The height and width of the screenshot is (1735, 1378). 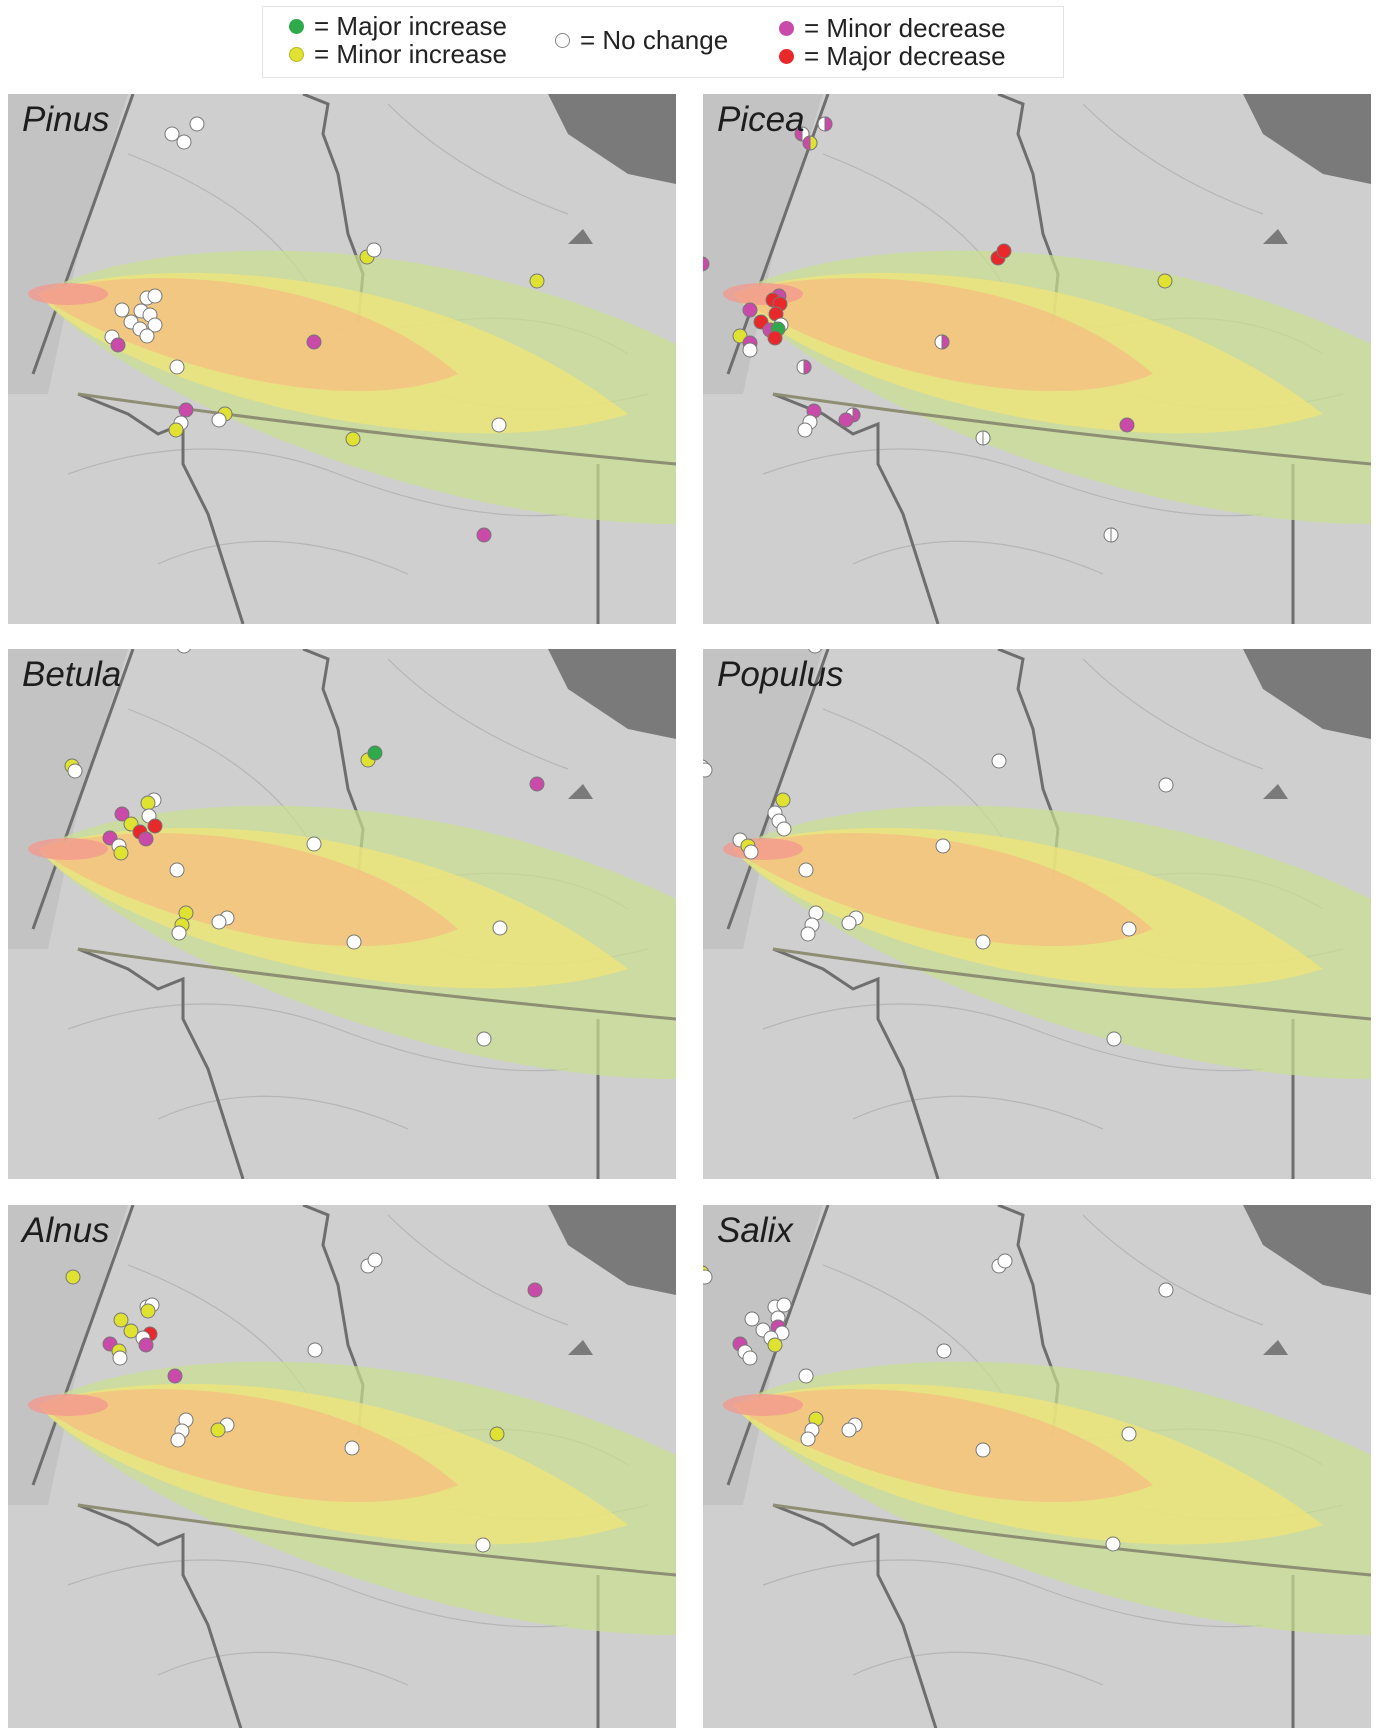 I want to click on map-panel-betula: Betula, so click(x=342, y=914).